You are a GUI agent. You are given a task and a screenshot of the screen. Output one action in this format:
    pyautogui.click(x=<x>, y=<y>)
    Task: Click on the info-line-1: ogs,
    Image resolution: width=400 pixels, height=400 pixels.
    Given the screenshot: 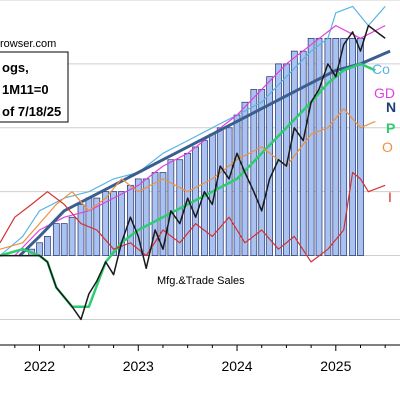 What is the action you would take?
    pyautogui.click(x=15, y=67)
    